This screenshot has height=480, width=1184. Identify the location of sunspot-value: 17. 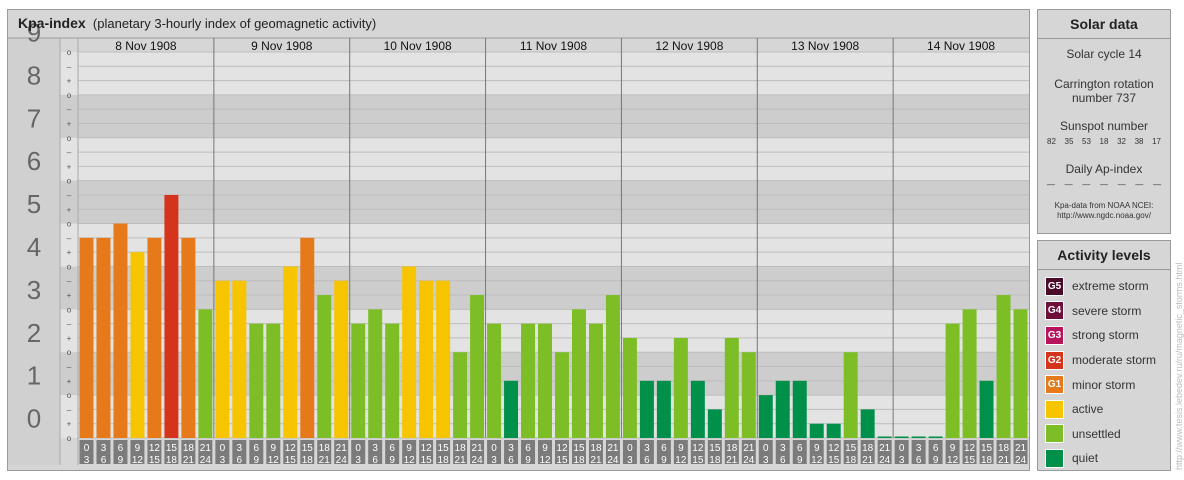
(1156, 141).